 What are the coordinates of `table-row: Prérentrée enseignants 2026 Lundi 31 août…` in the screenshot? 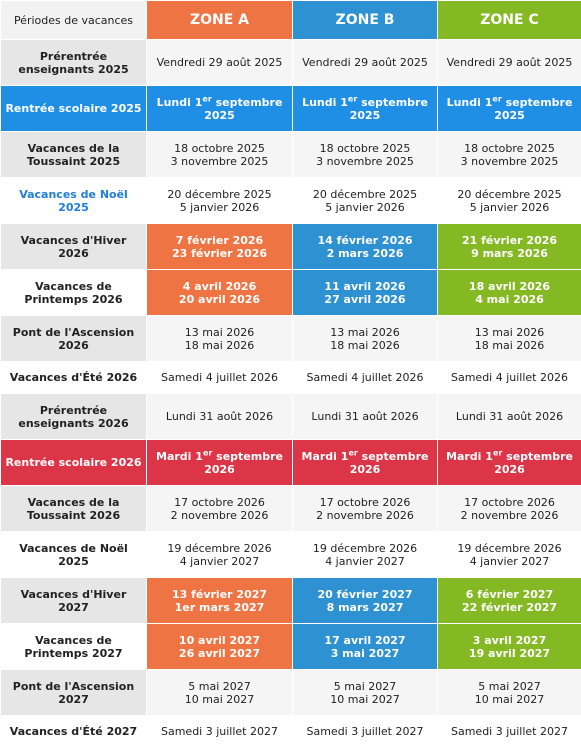 It's located at (290, 416).